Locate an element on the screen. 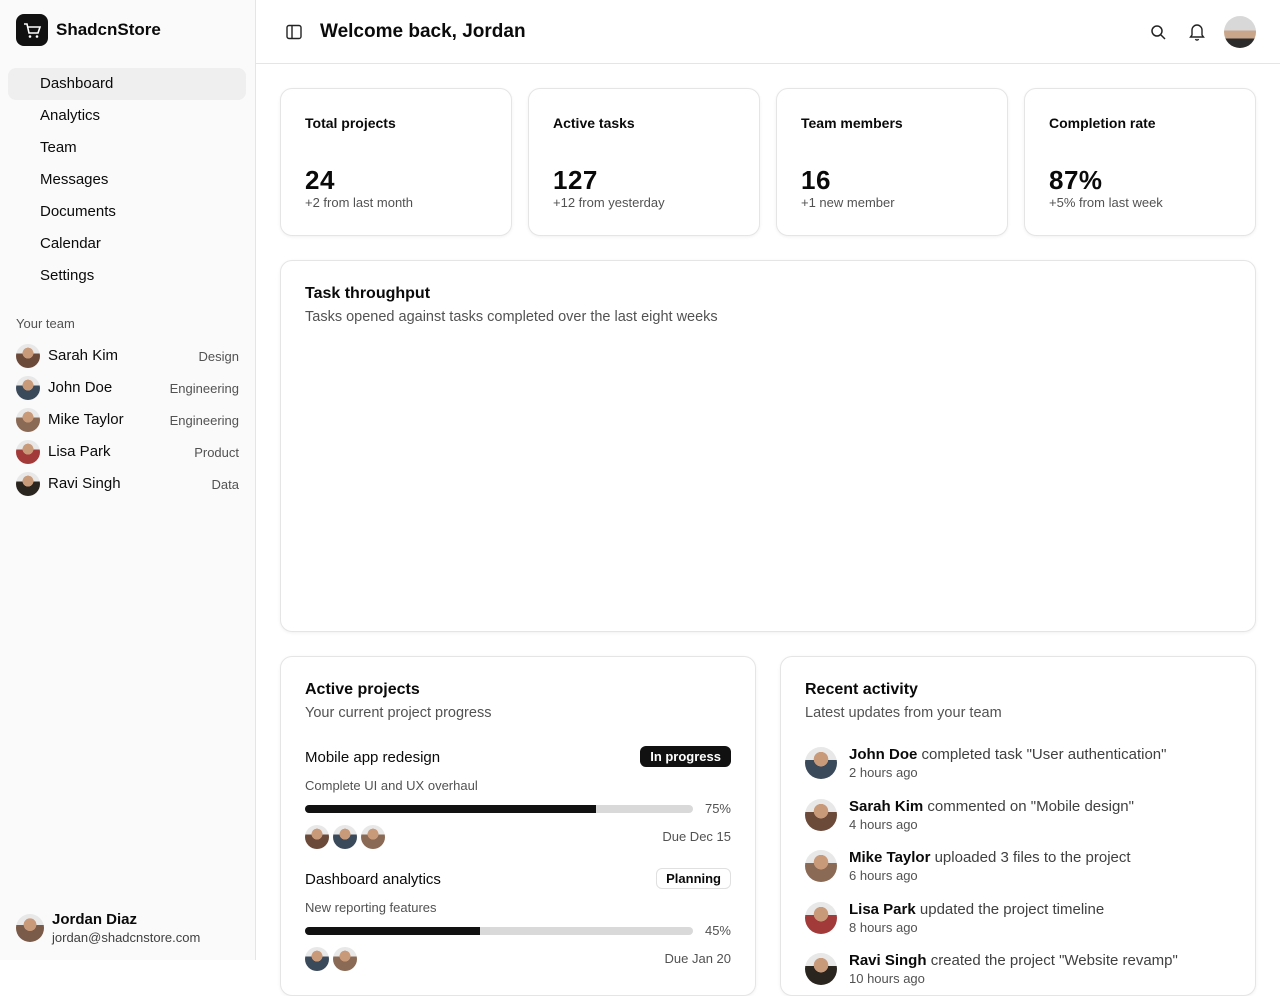 Image resolution: width=1280 pixels, height=996 pixels. stat-note: +12 from yesterday is located at coordinates (609, 202).